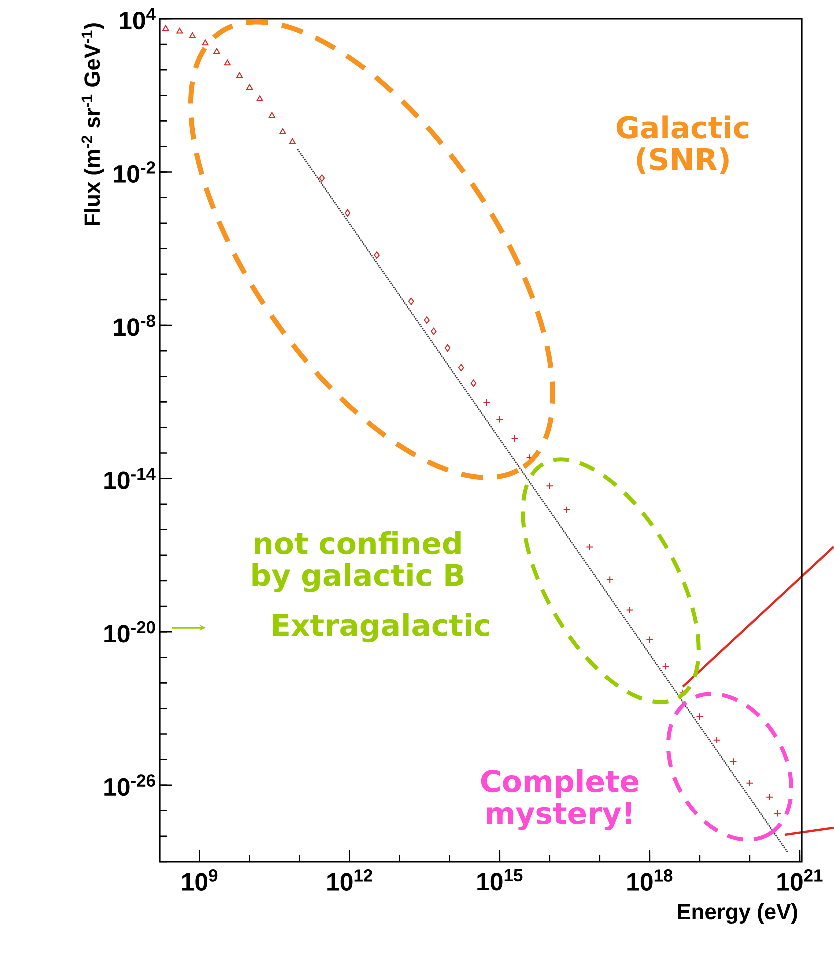 The height and width of the screenshot is (961, 834). I want to click on x-tick-label: 10$^{18}$, so click(650, 880).